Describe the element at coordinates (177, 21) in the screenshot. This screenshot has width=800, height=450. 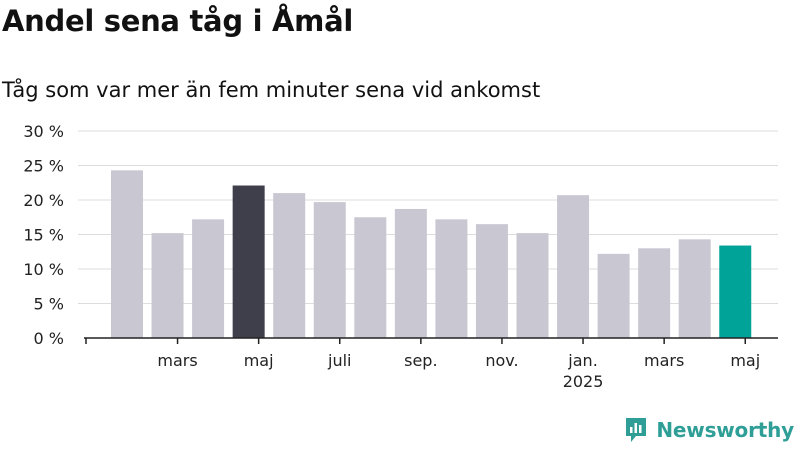
I see `chart-title: Andel sena tåg i Åmål` at that location.